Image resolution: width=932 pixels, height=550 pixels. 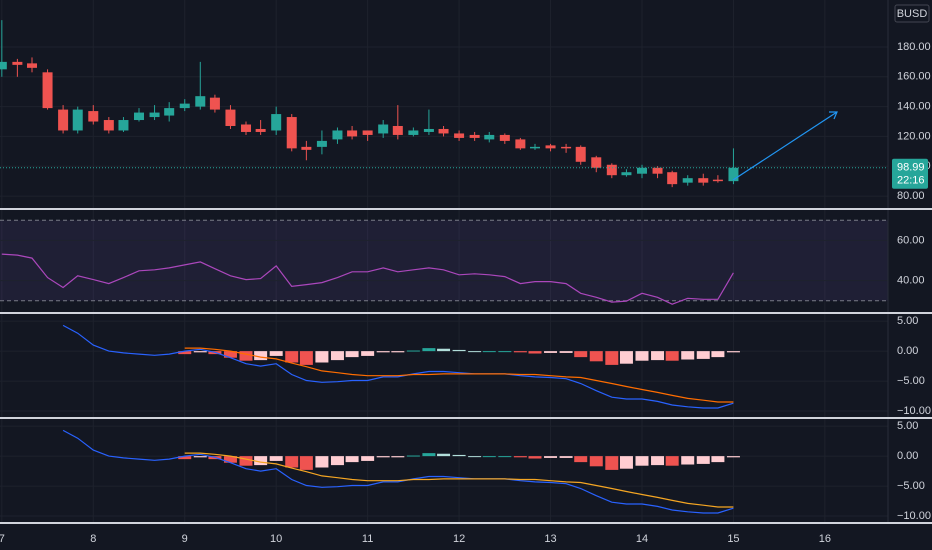 I want to click on x-tick-label: 11, so click(x=367, y=539).